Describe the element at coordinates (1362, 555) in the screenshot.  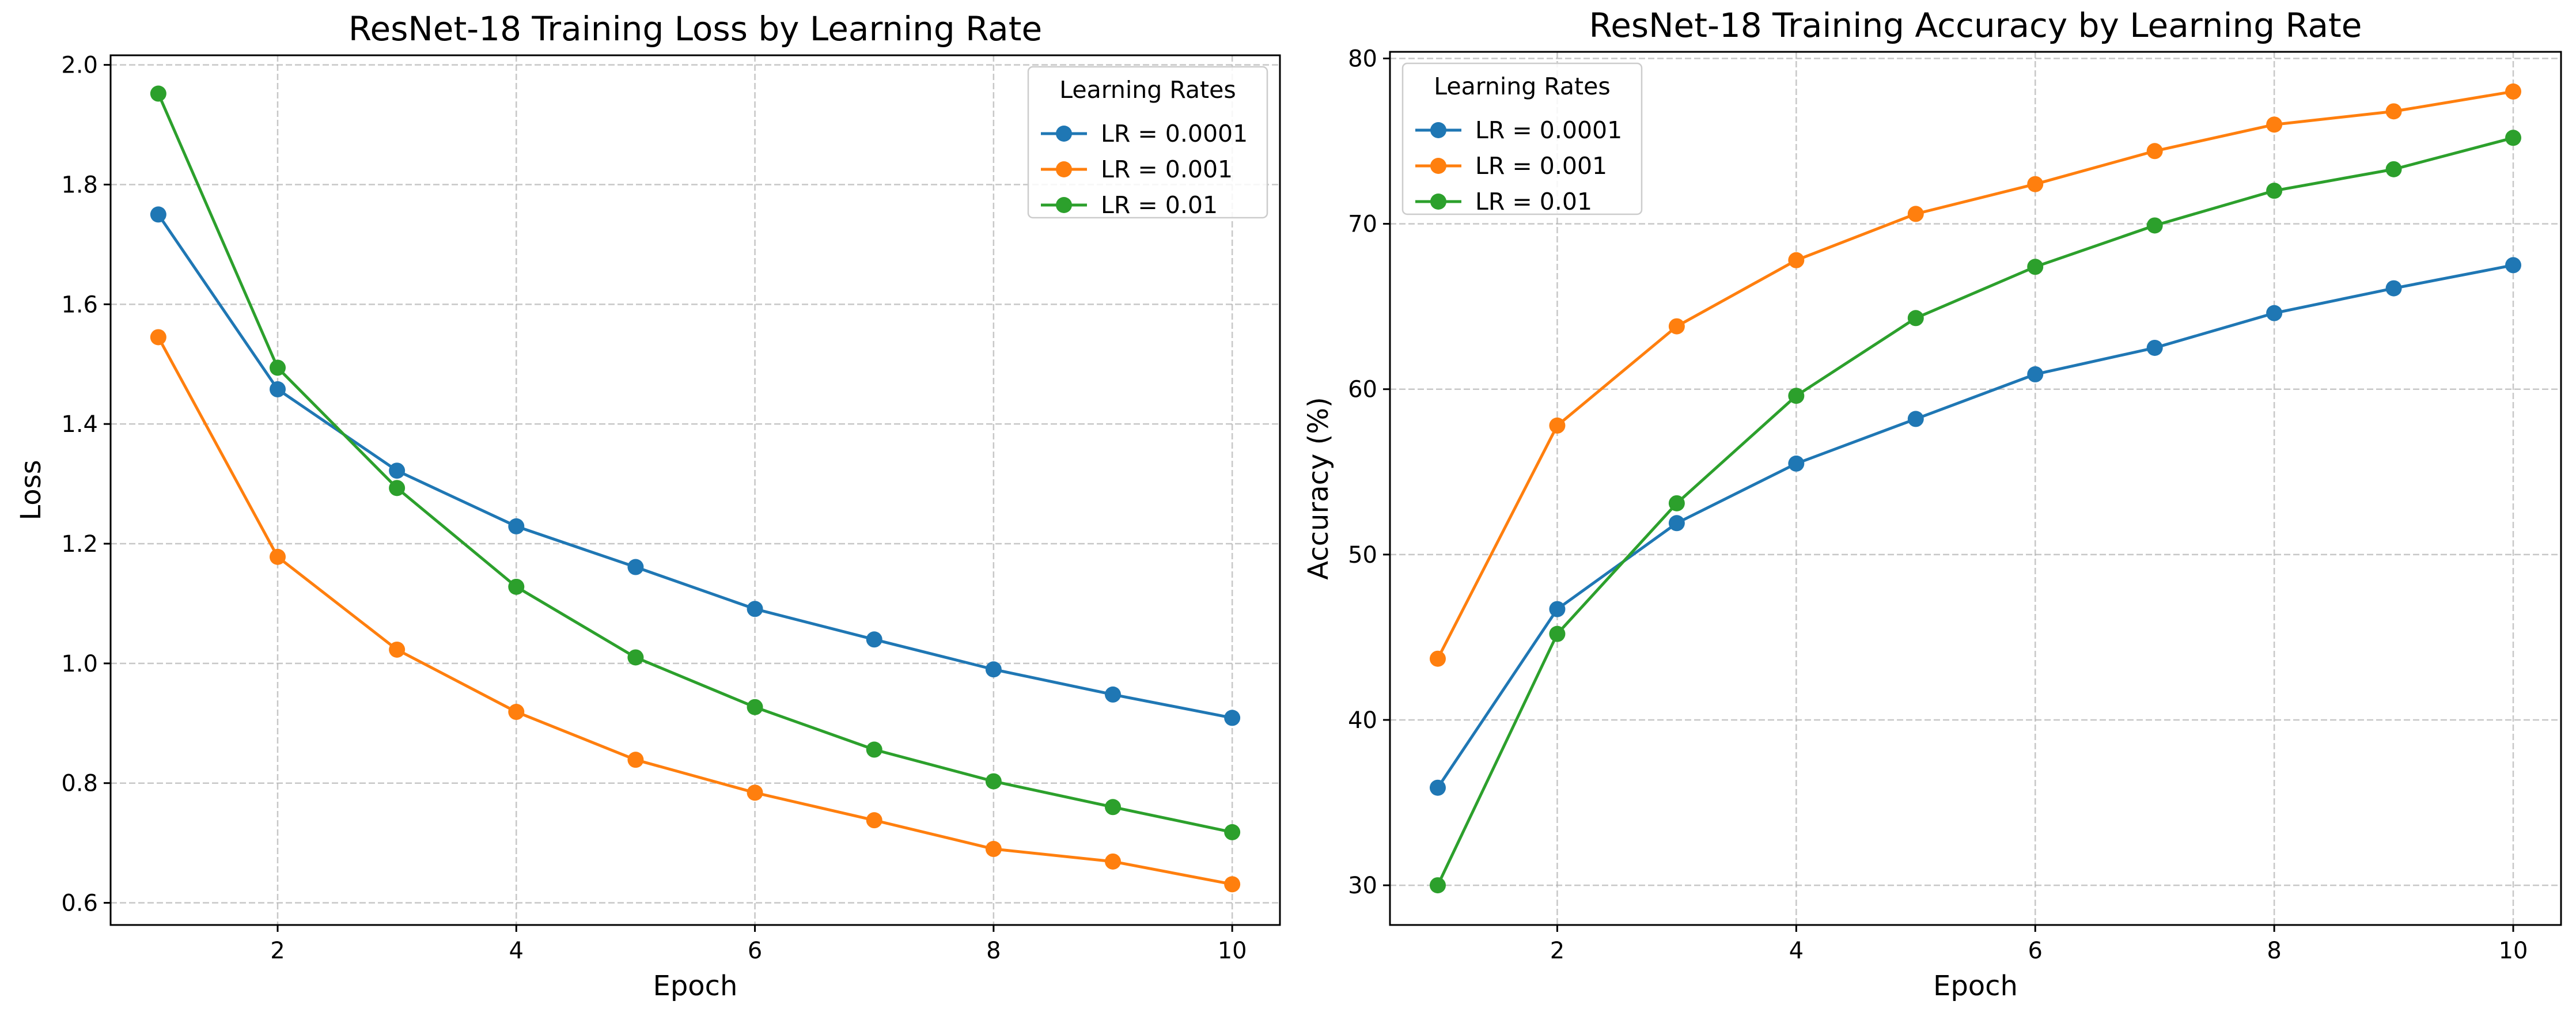
I see `accuracy-y-tick-label: 50` at that location.